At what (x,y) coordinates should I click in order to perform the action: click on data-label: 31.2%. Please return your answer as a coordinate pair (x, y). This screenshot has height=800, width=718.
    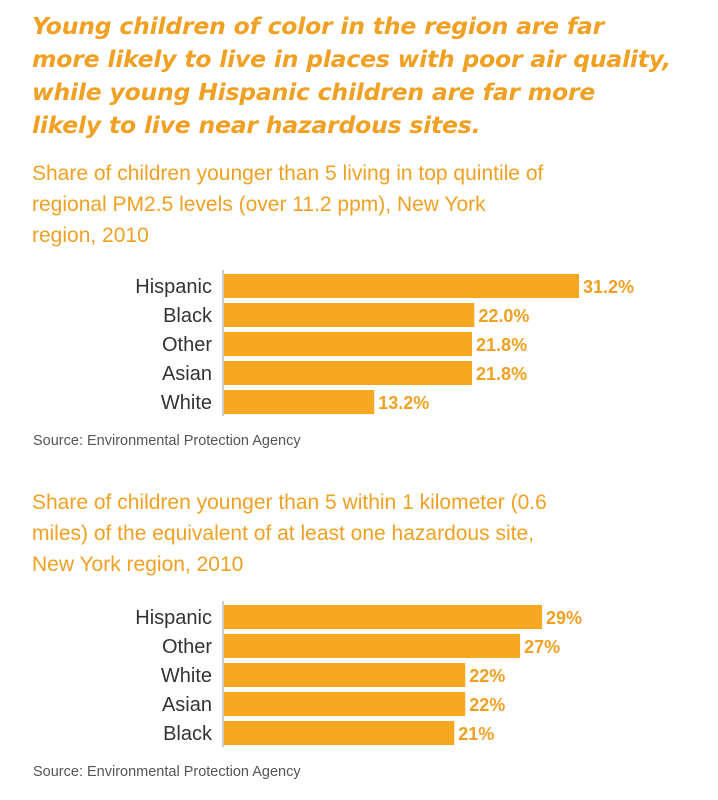
    Looking at the image, I should click on (608, 287).